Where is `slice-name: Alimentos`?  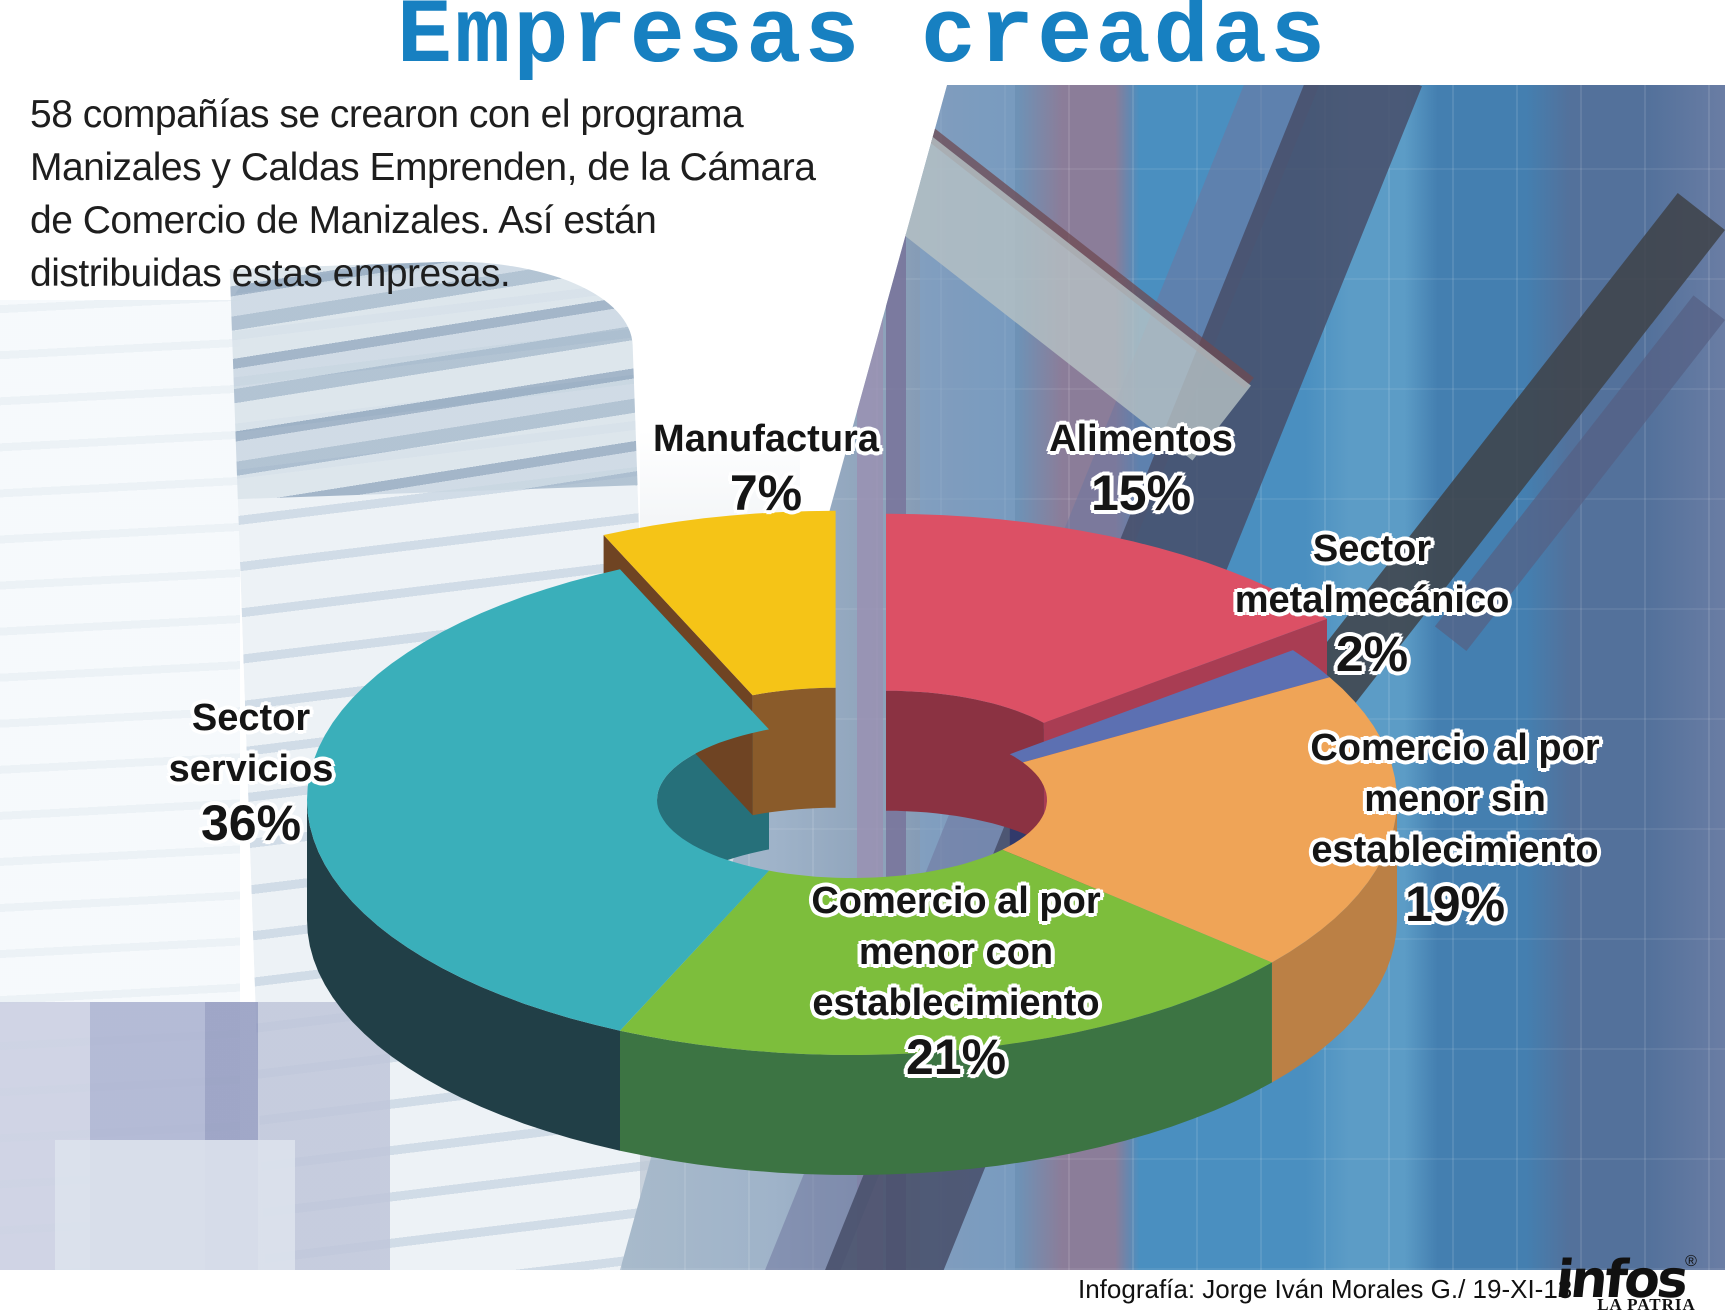
slice-name: Alimentos is located at coordinates (1141, 439).